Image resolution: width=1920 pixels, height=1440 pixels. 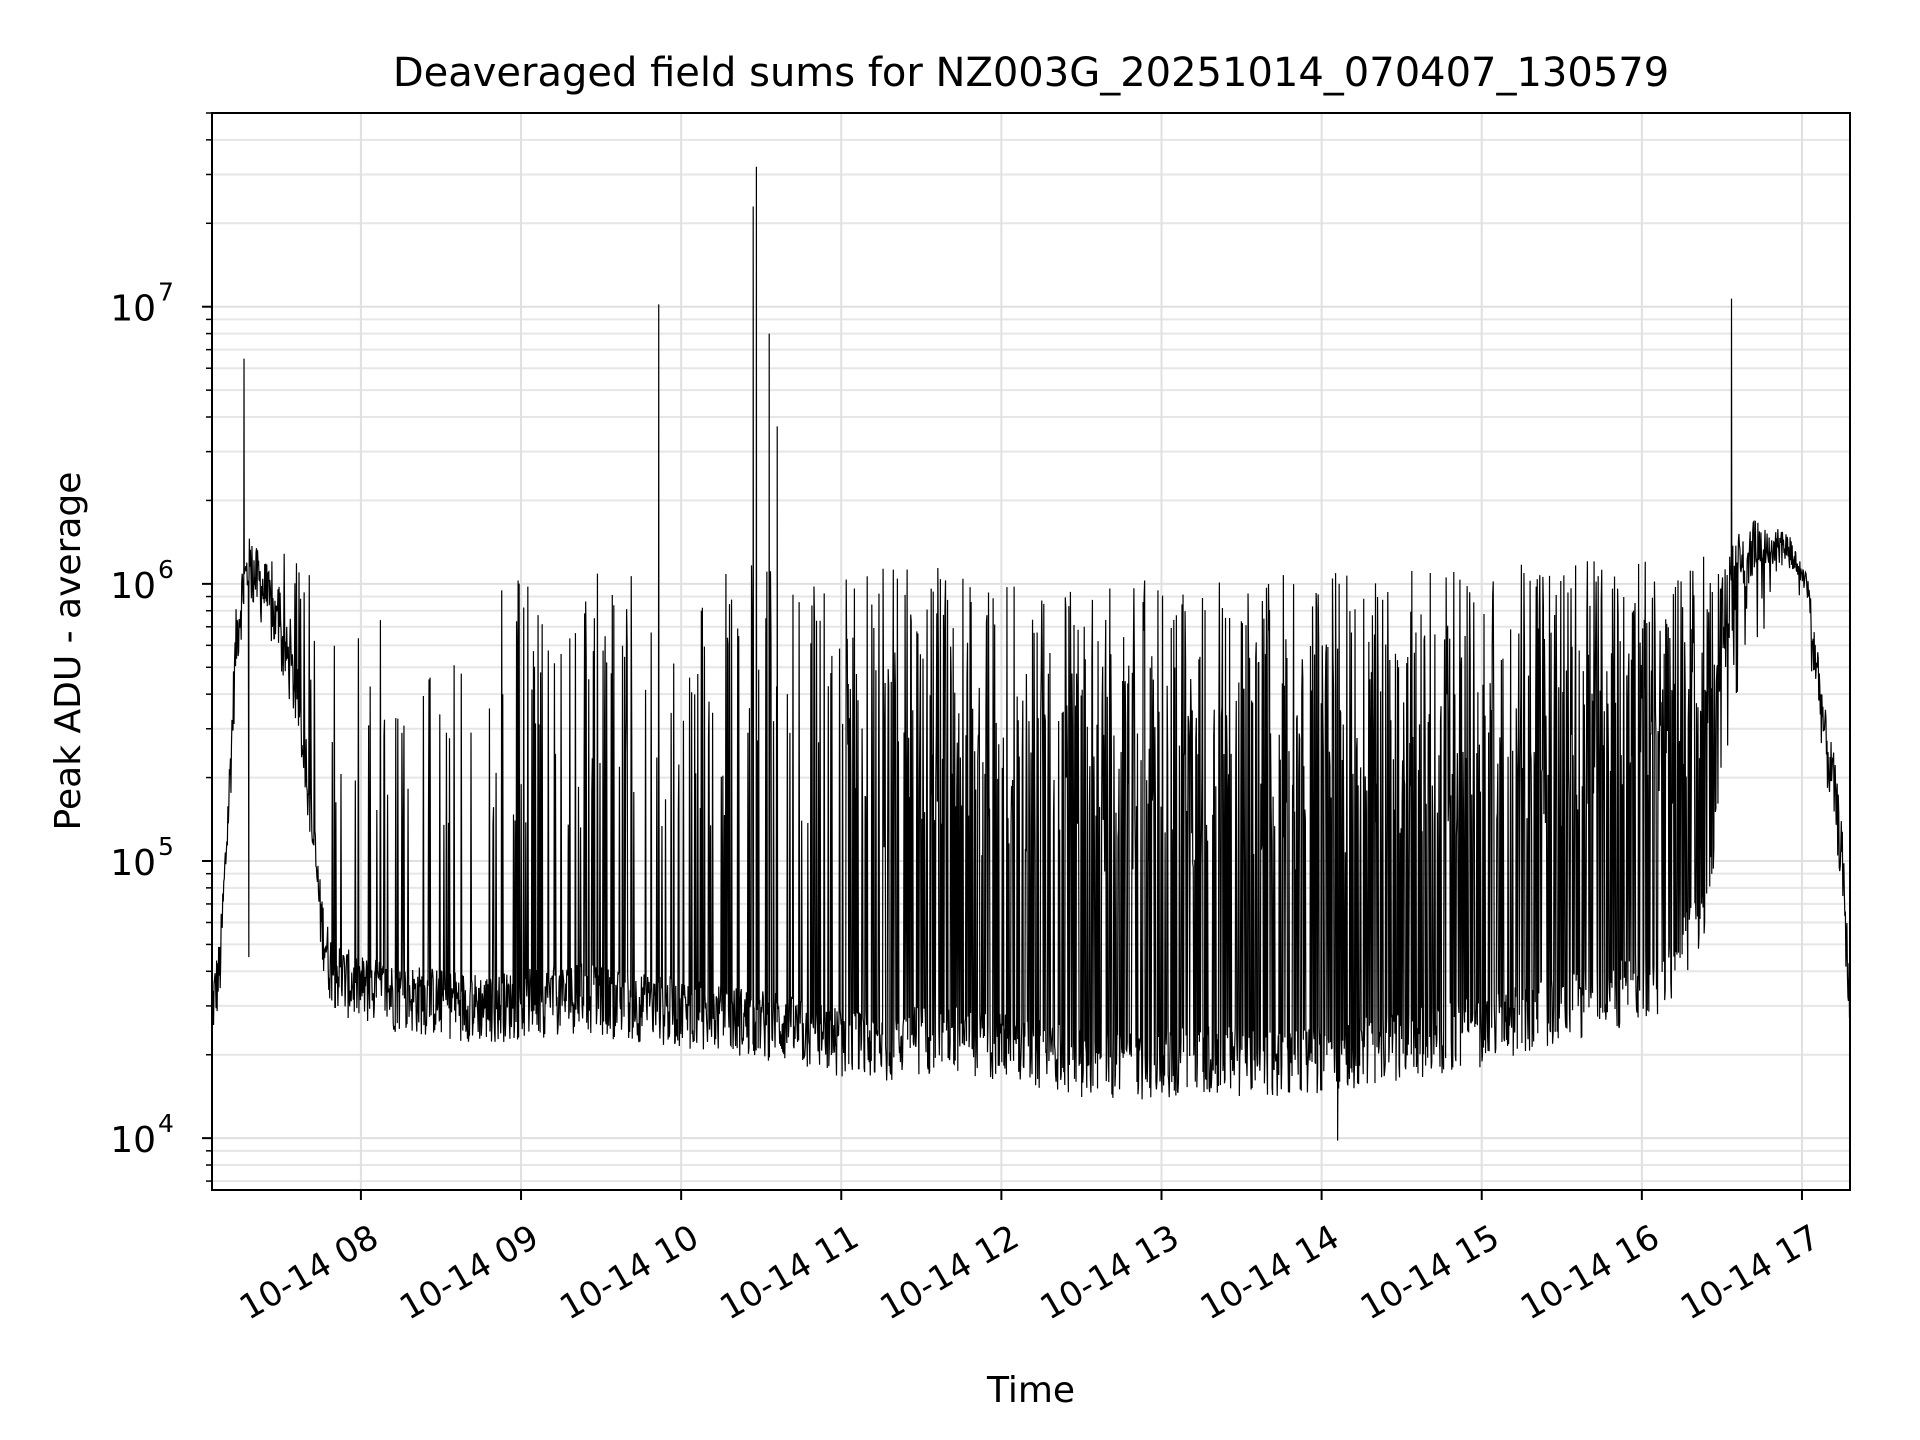 I want to click on y-tick-label-exponent: 7, so click(x=166, y=292).